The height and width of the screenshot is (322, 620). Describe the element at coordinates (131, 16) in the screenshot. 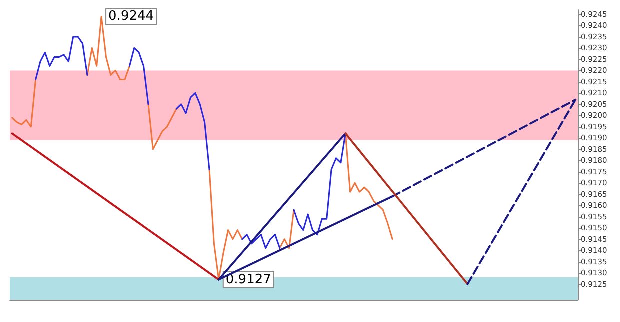

I see `data-label: 0.9244` at that location.